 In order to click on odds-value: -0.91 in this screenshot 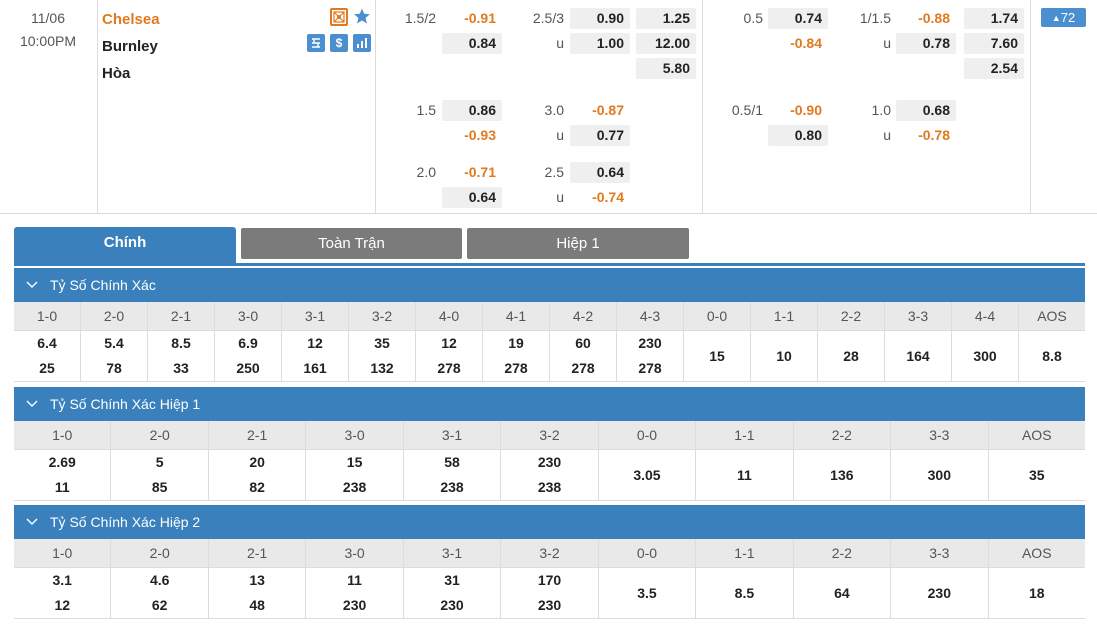, I will do `click(480, 18)`.